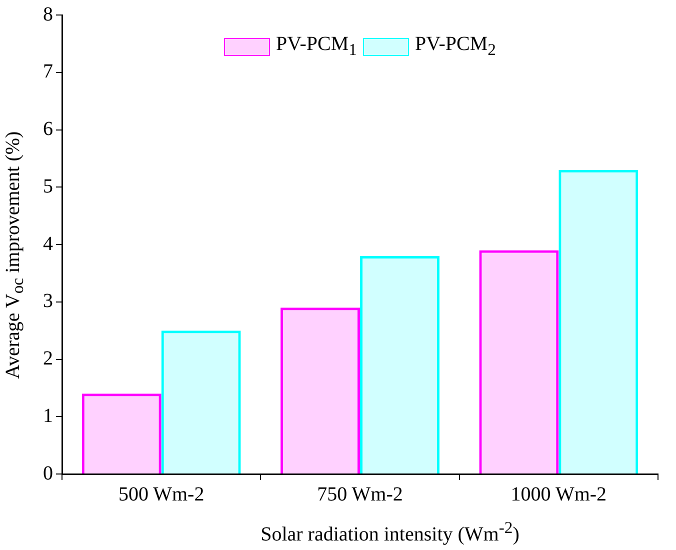 The image size is (676, 550). I want to click on x-tick-label: 1000 Wm-2, so click(558, 494).